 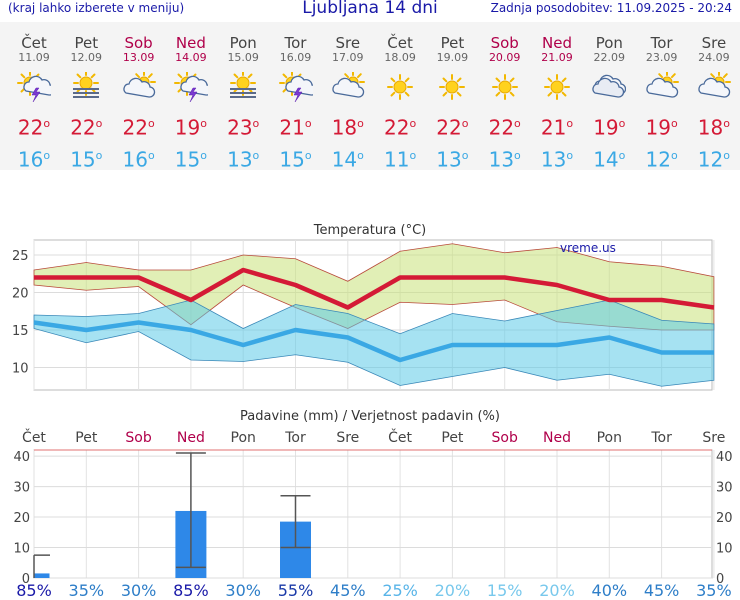 What do you see at coordinates (243, 96) in the screenshot?
I see `day-column: Pon 15.09 23o 13o` at bounding box center [243, 96].